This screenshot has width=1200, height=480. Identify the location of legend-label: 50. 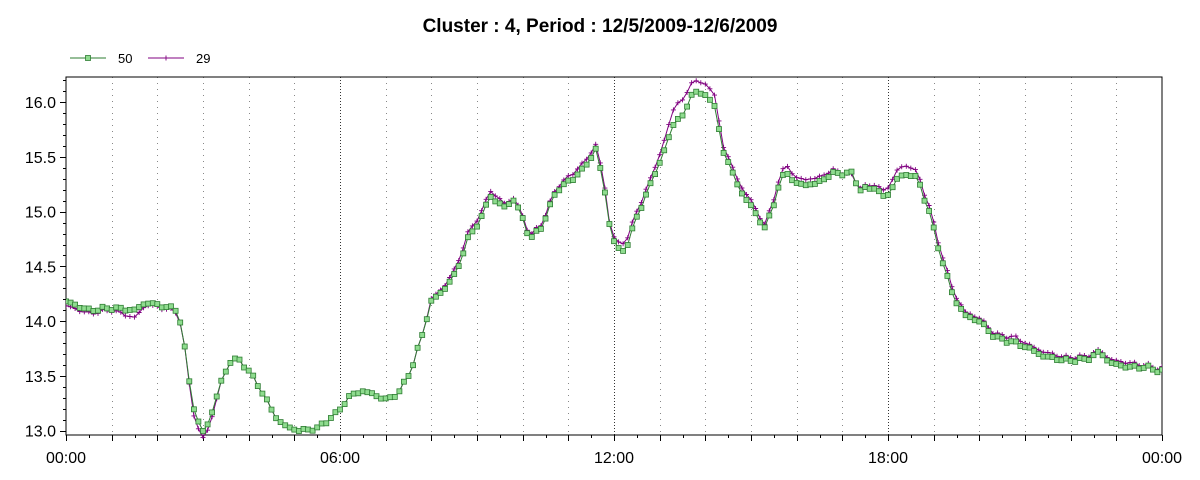
(125, 58).